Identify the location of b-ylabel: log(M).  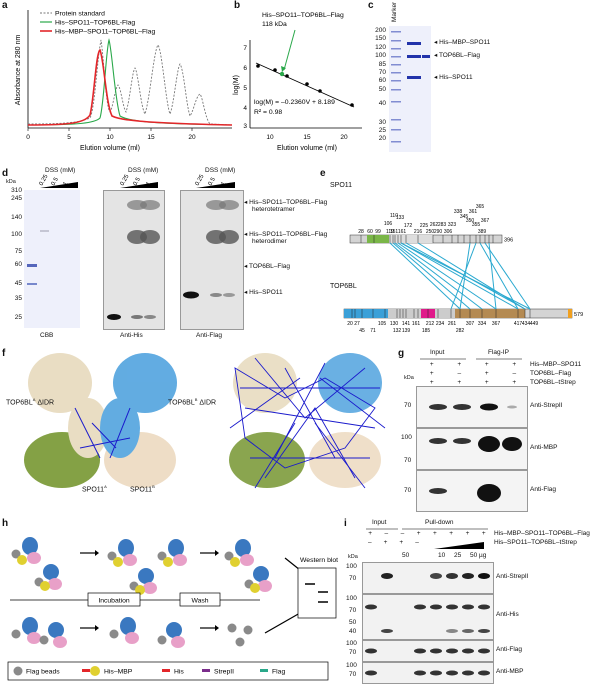
(236, 85).